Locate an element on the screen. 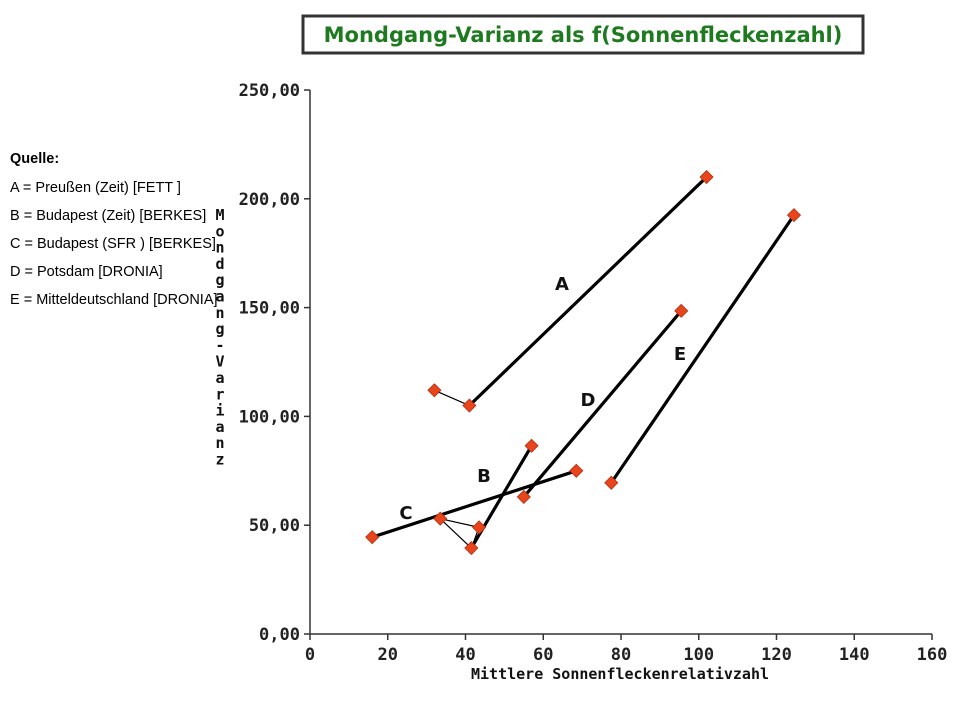 The image size is (960, 720). series-c-label: C is located at coordinates (405, 513).